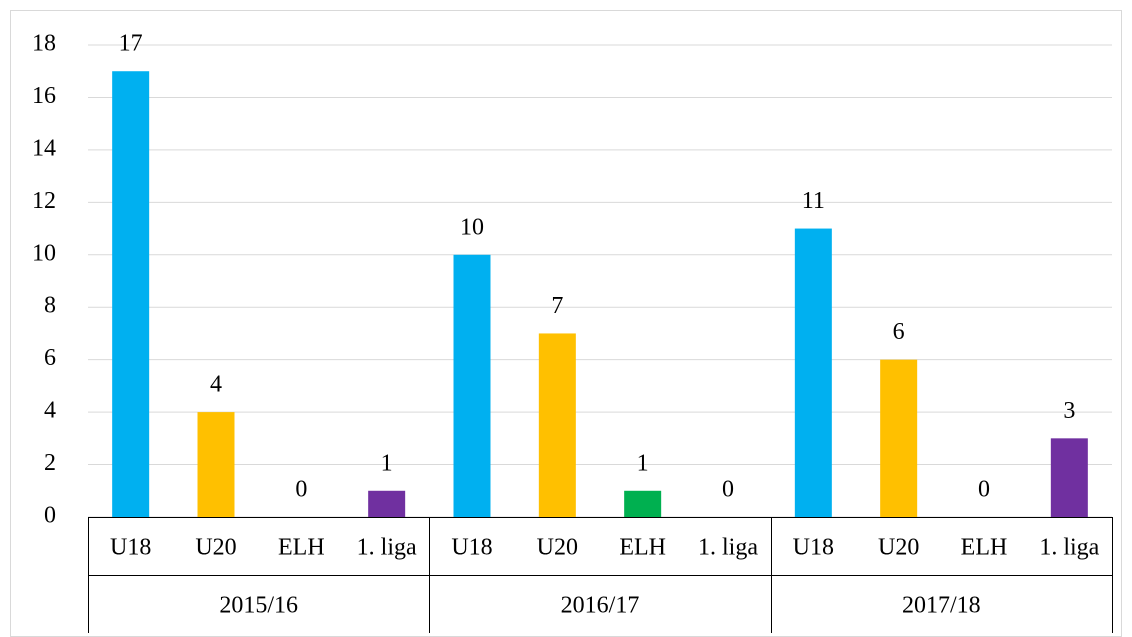 The width and height of the screenshot is (1132, 637). Describe the element at coordinates (941, 606) in the screenshot. I see `group-label: 2017/18` at that location.